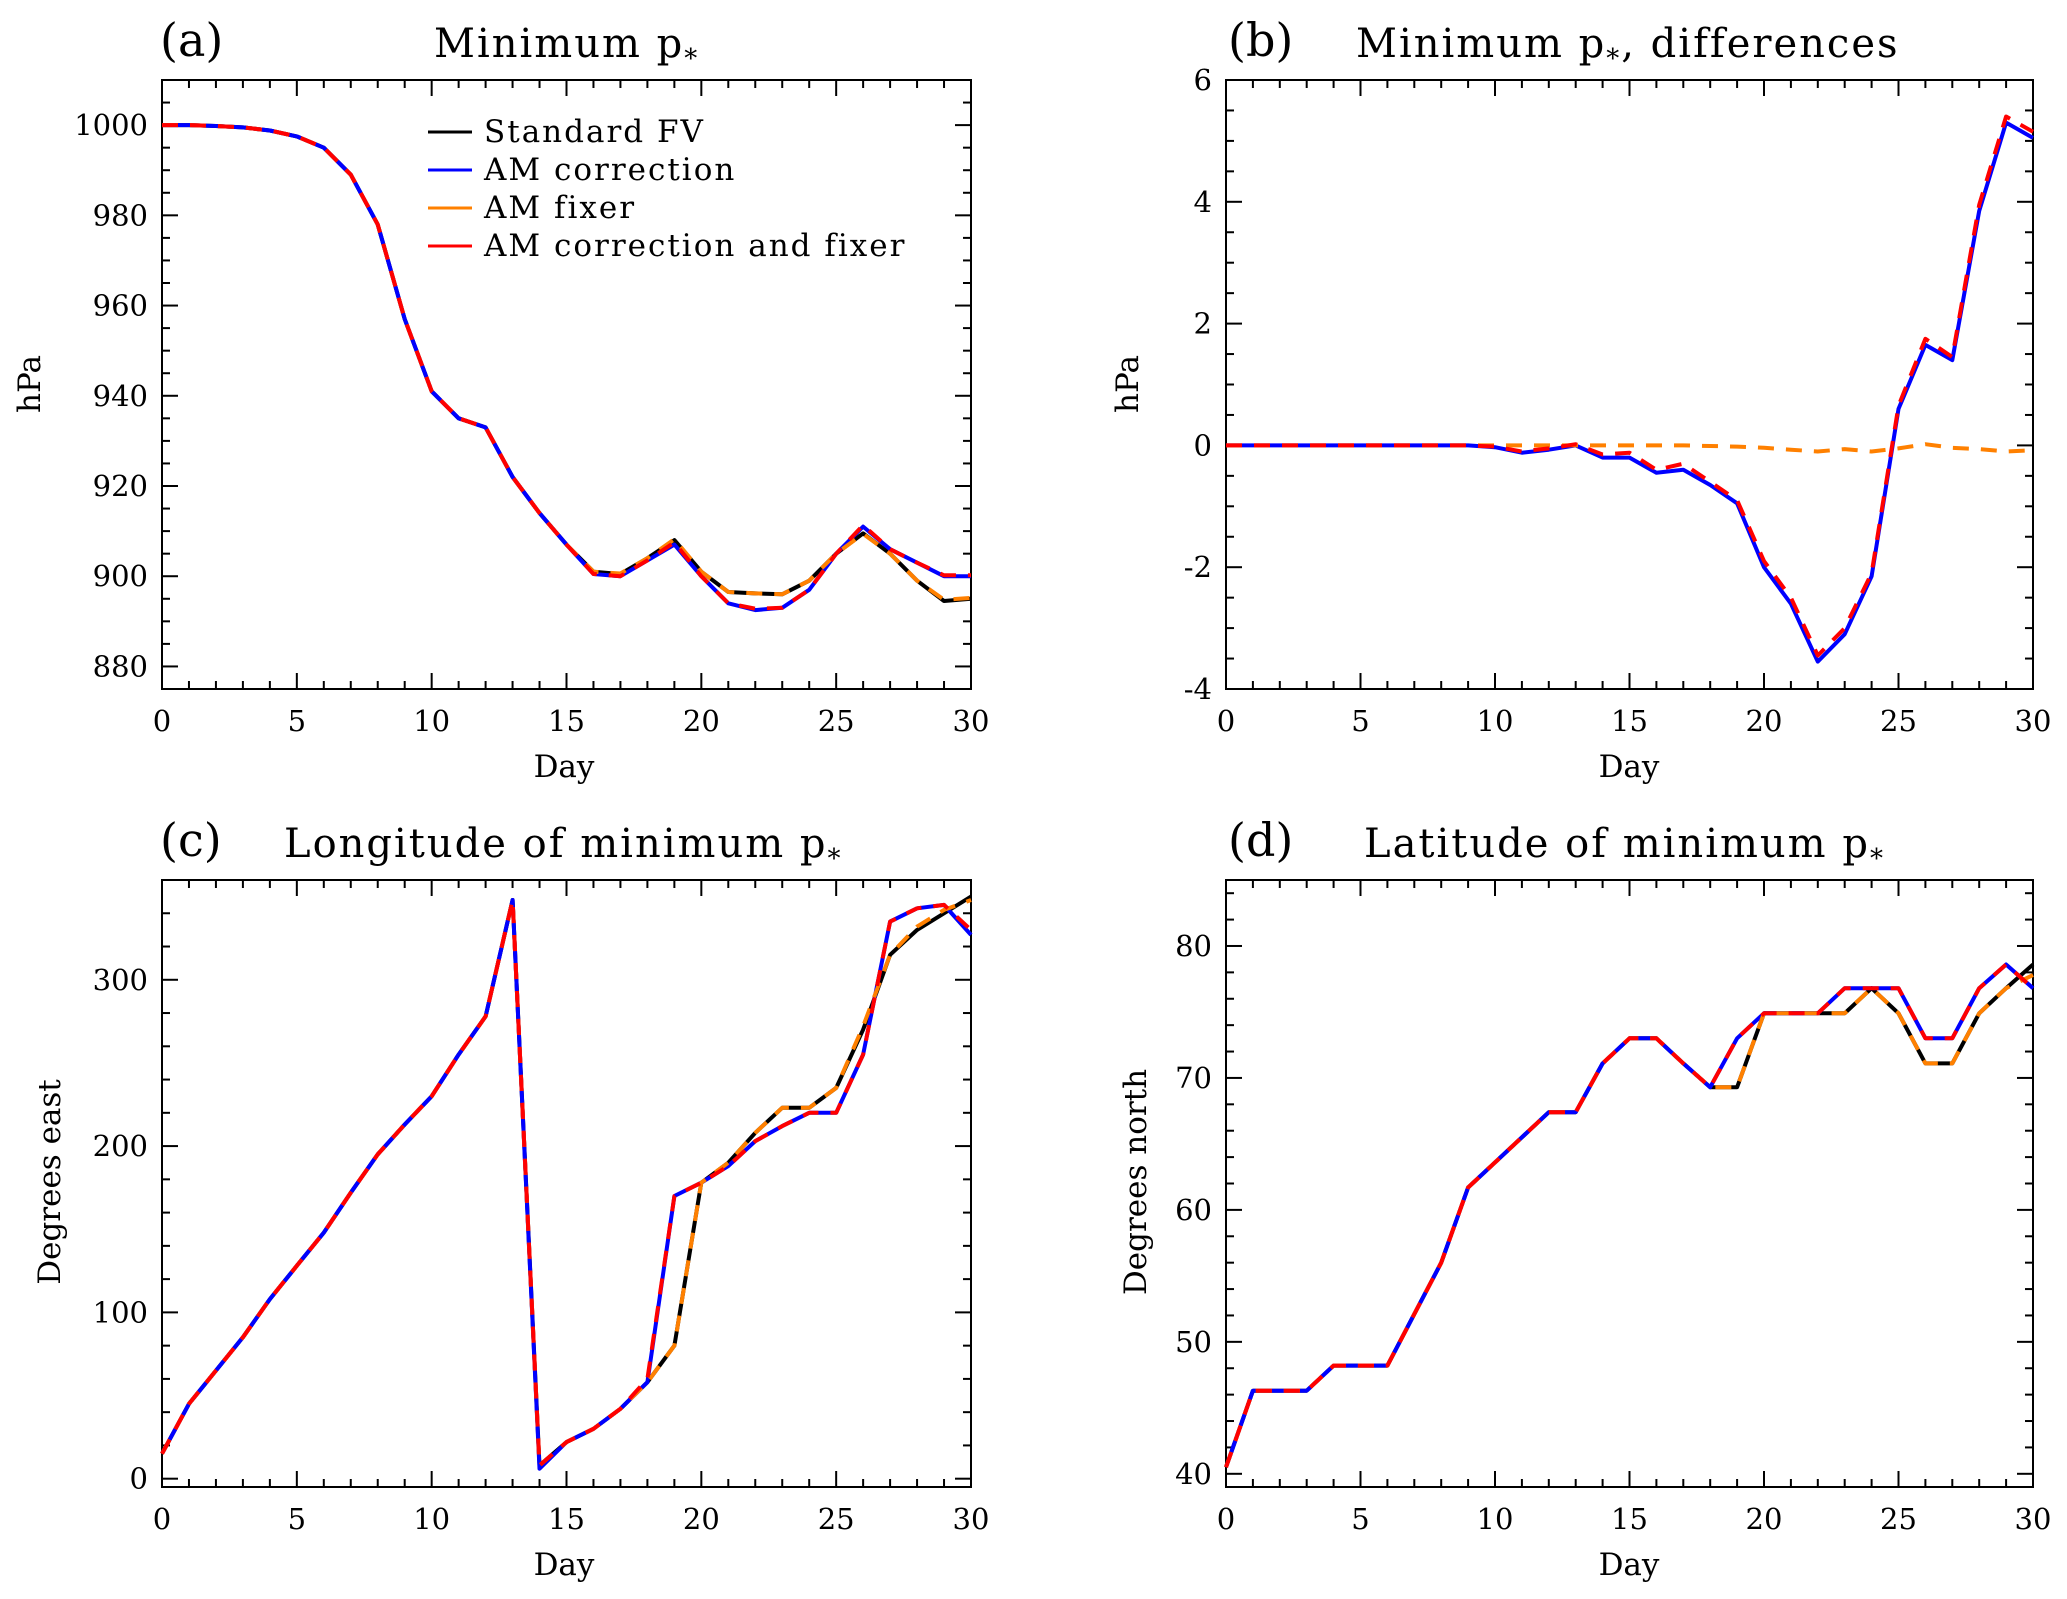 This screenshot has height=1599, width=2067. I want to click on panel-label: (d), so click(1260, 840).